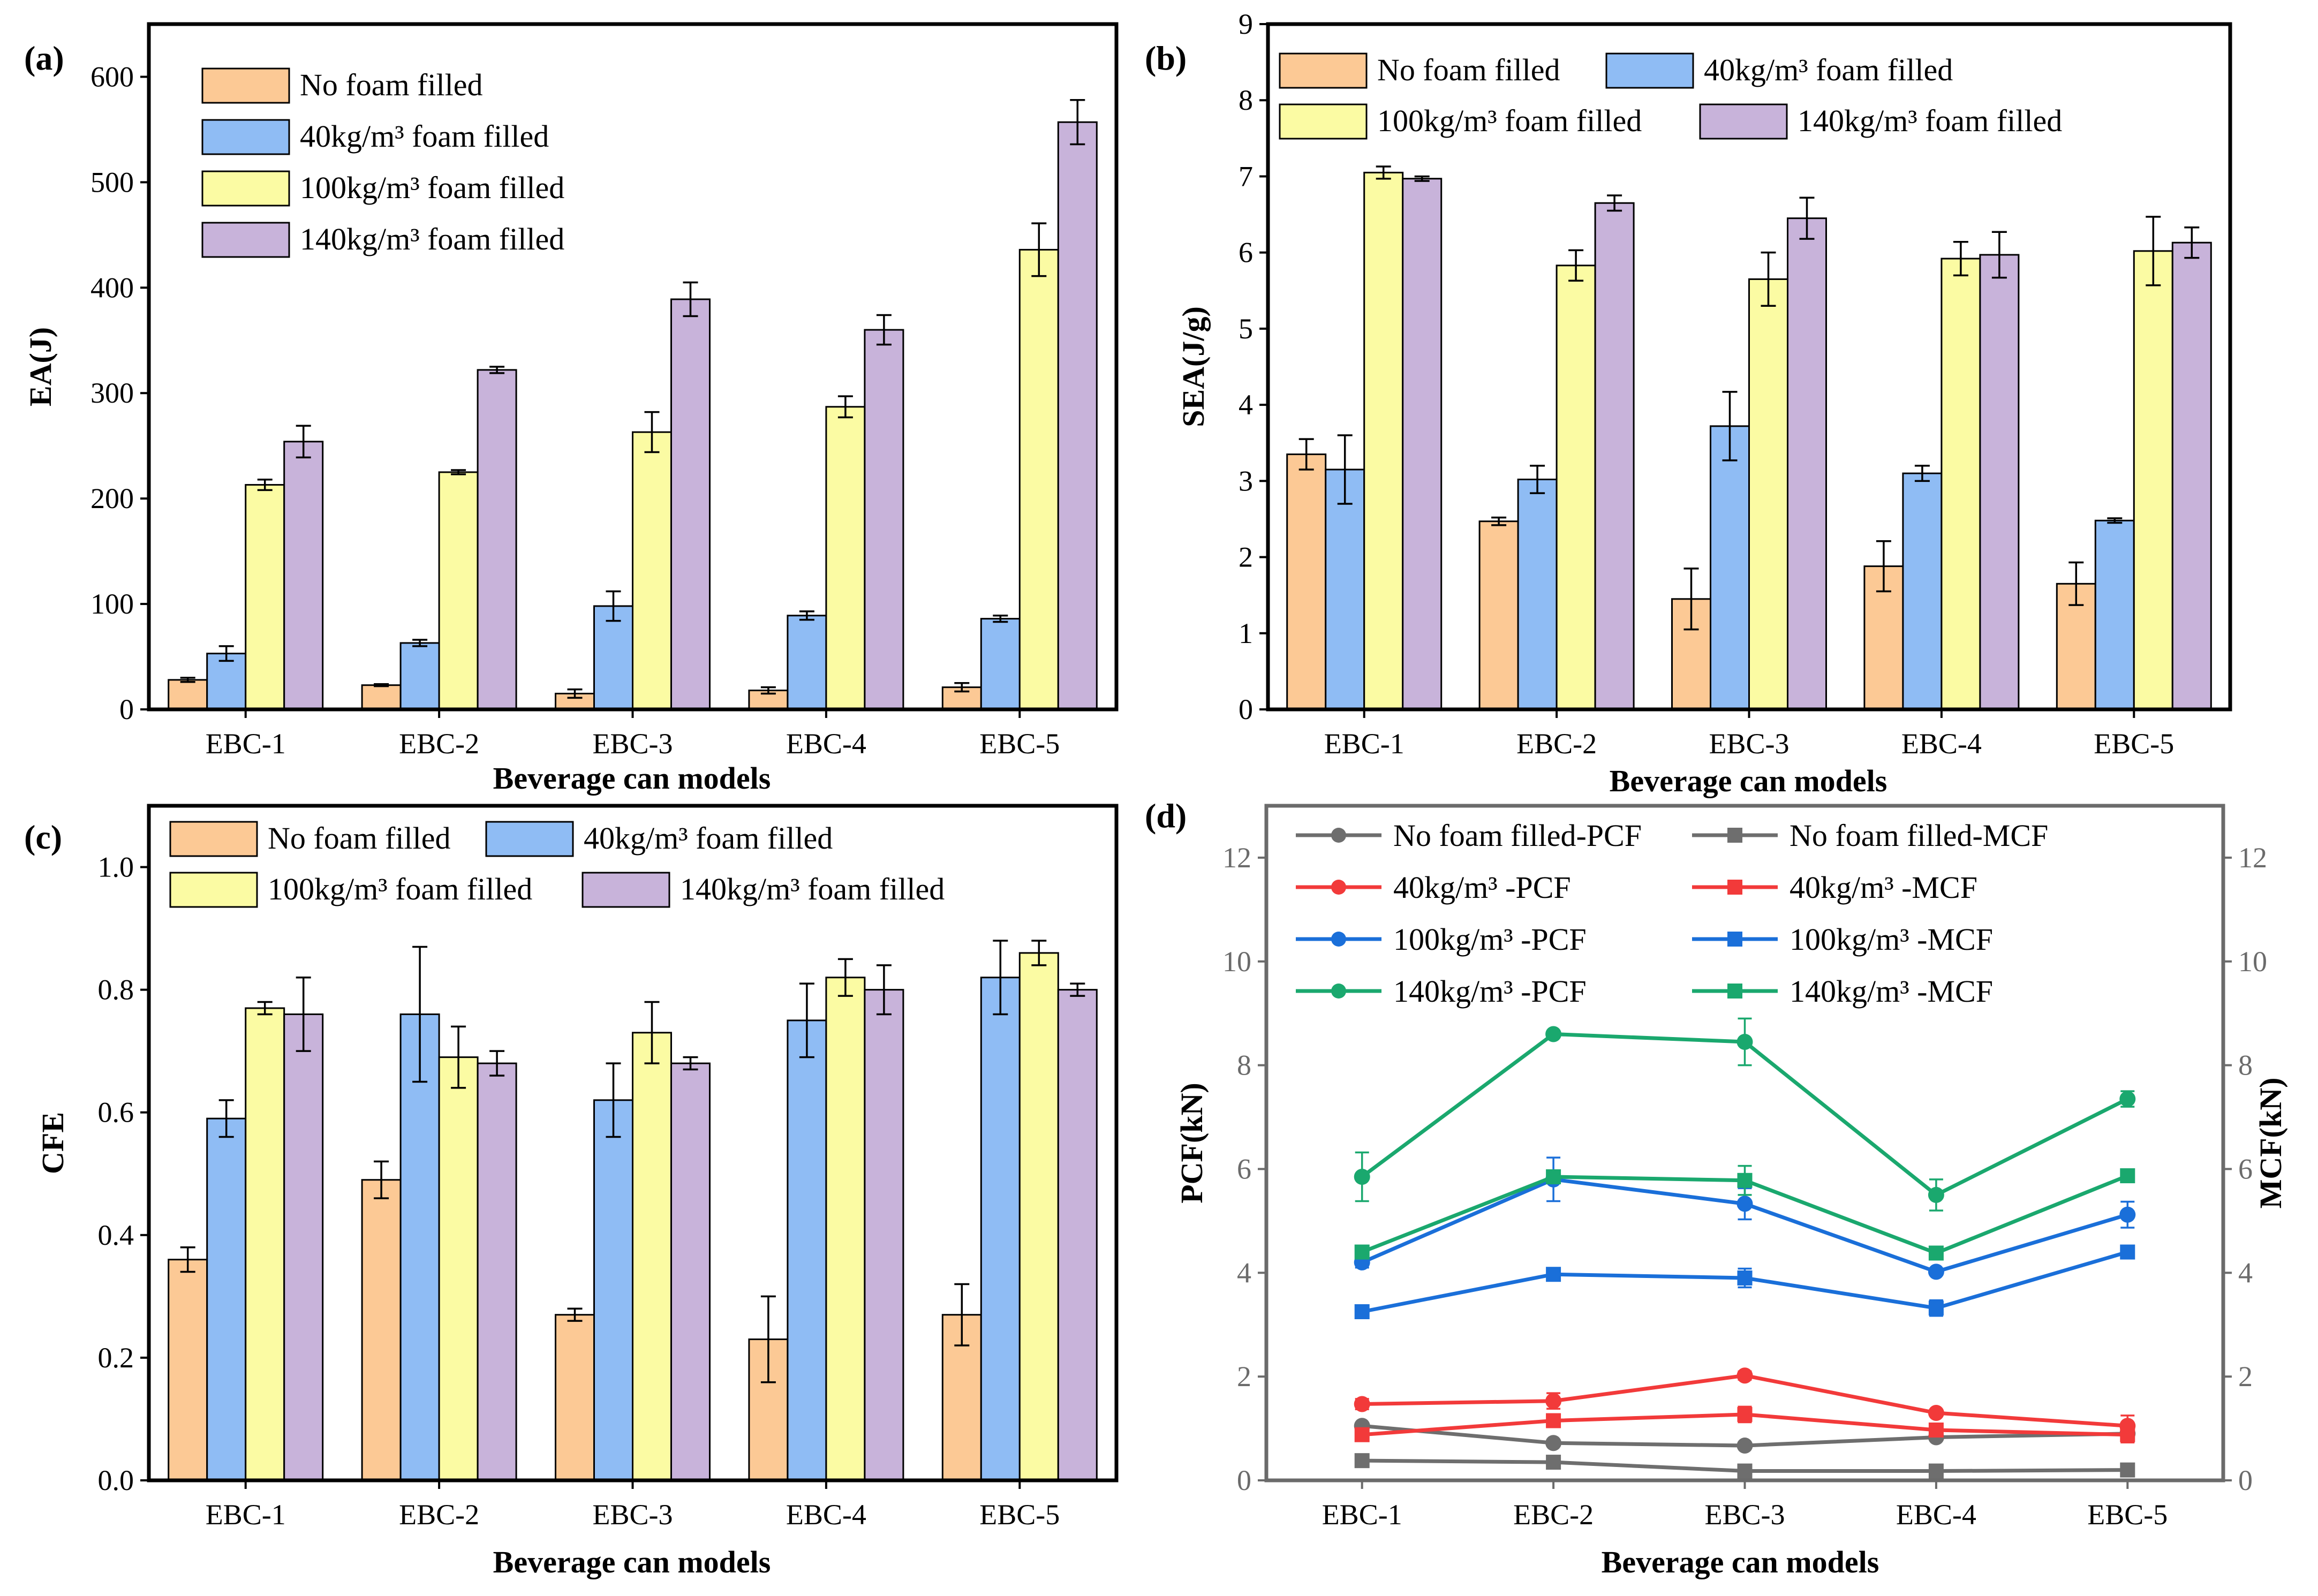 The width and height of the screenshot is (2318, 1596). What do you see at coordinates (1490, 939) in the screenshot?
I see `legend-label: 100kg/m³ -PCF` at bounding box center [1490, 939].